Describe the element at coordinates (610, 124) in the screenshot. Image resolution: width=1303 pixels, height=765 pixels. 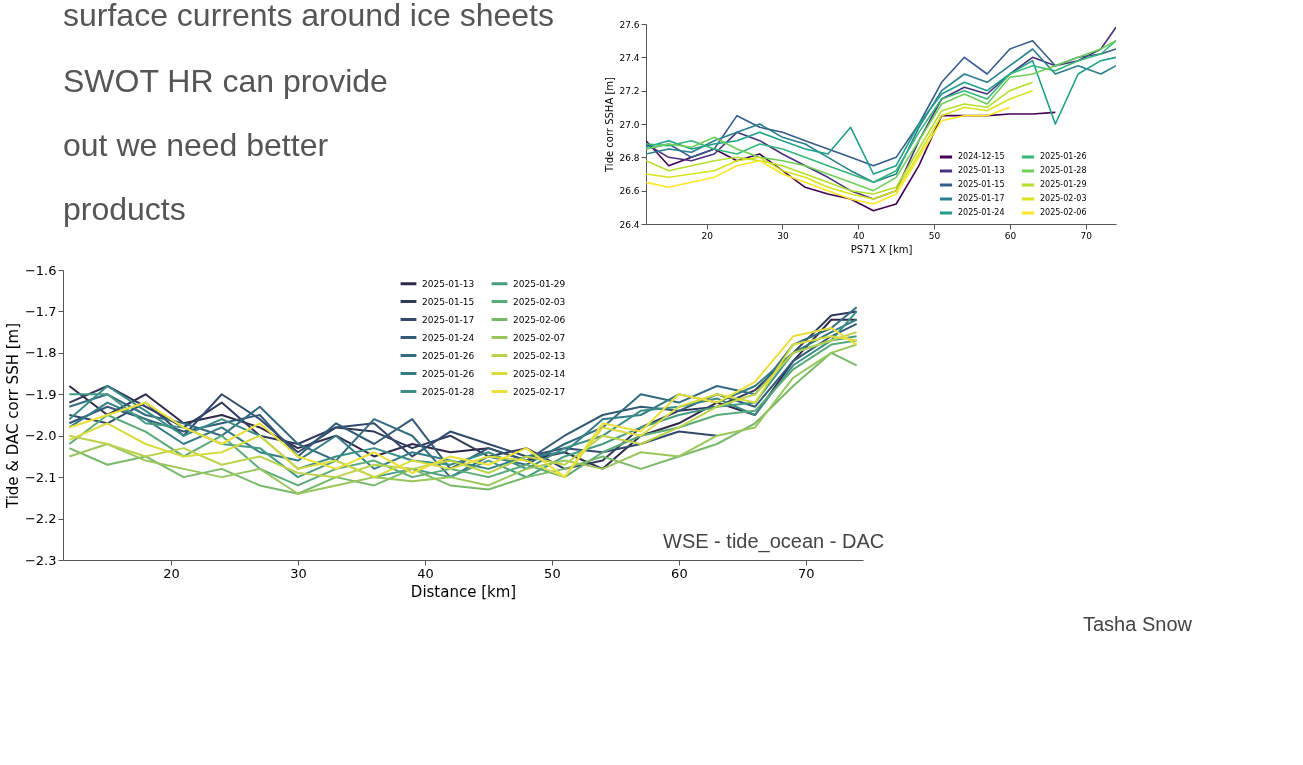
I see `y-axis-title: Tide corr SSHA [m]` at that location.